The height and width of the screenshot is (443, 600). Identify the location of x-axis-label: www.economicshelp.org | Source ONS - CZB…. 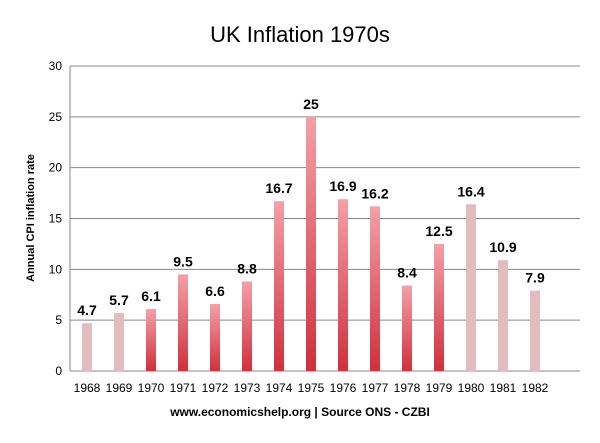
(299, 412).